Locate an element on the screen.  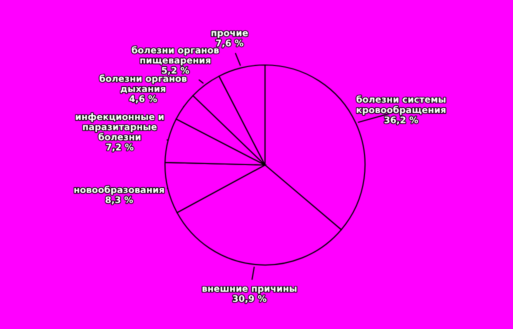
data-label: 4,6 % is located at coordinates (143, 99).